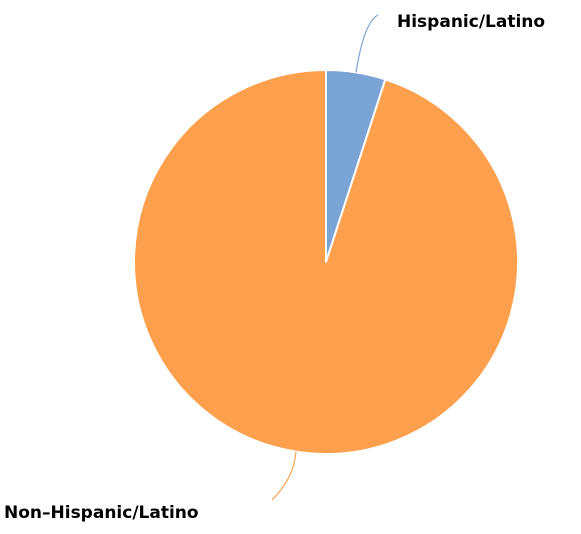 This screenshot has height=534, width=581. What do you see at coordinates (471, 22) in the screenshot?
I see `slice-label-hispanic-latino: Hispanic/Latino` at bounding box center [471, 22].